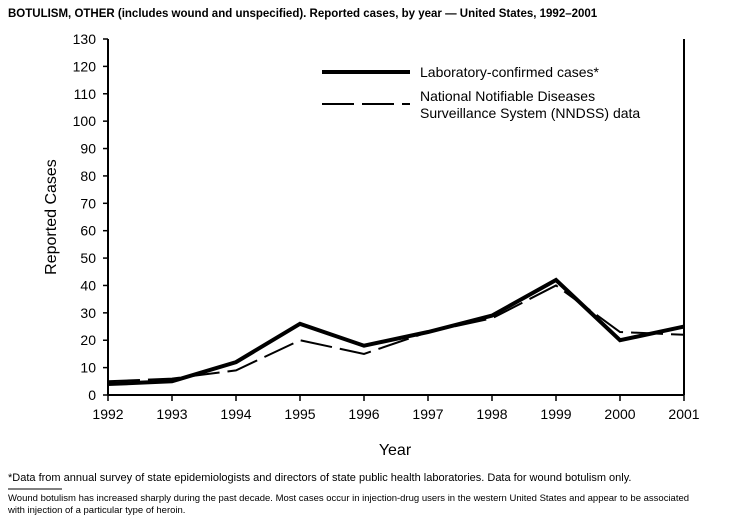 Image resolution: width=748 pixels, height=528 pixels. Describe the element at coordinates (88, 176) in the screenshot. I see `y-tick-label: 80` at that location.